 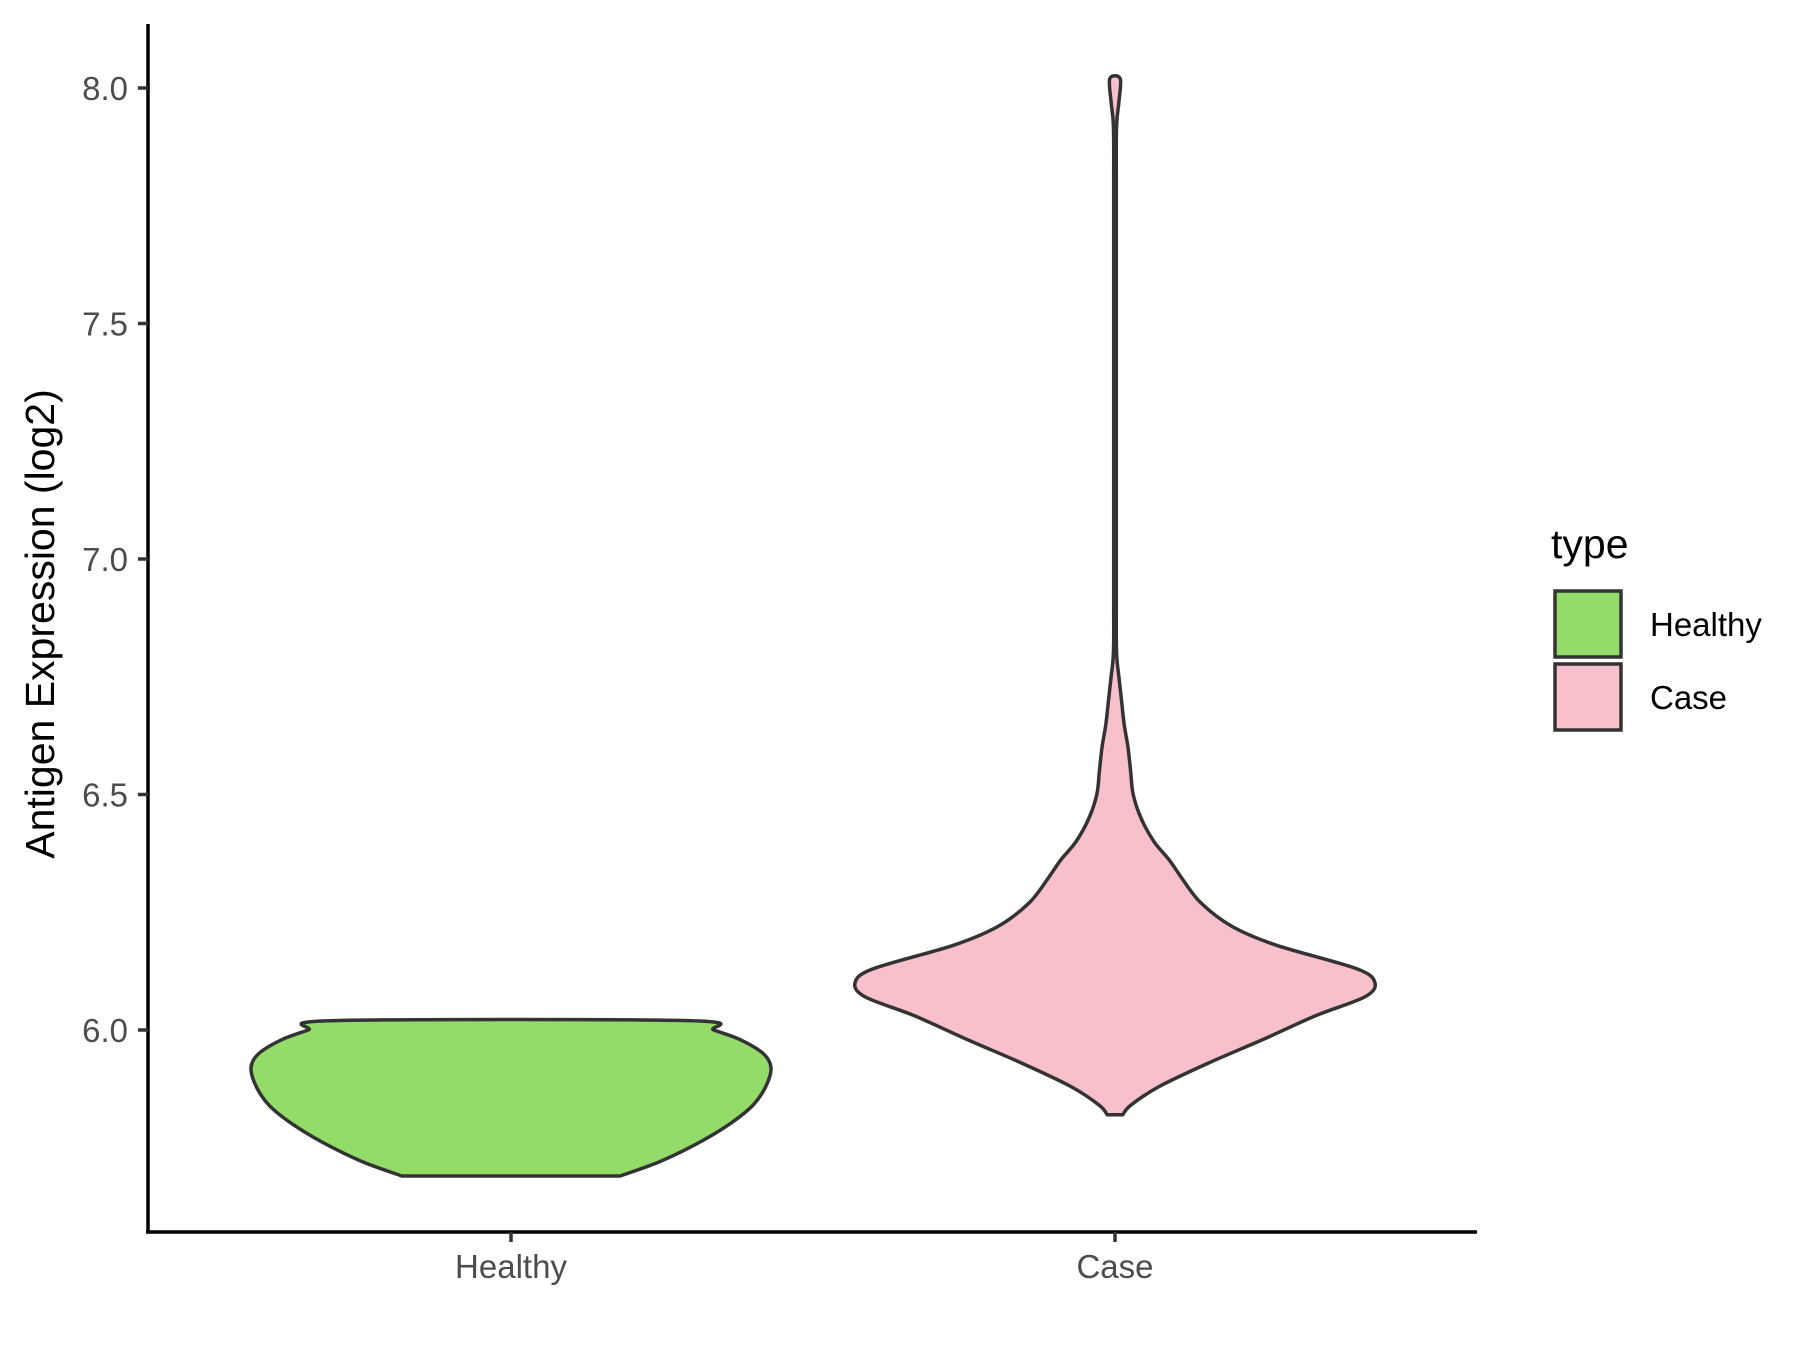 I want to click on legend-label-healthy: Healthy, so click(x=1706, y=624).